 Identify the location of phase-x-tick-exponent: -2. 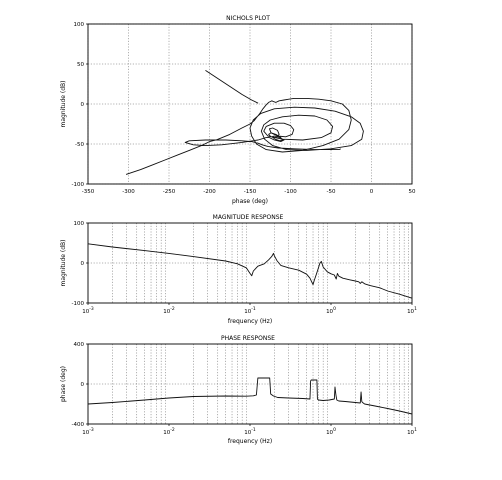
(172, 430).